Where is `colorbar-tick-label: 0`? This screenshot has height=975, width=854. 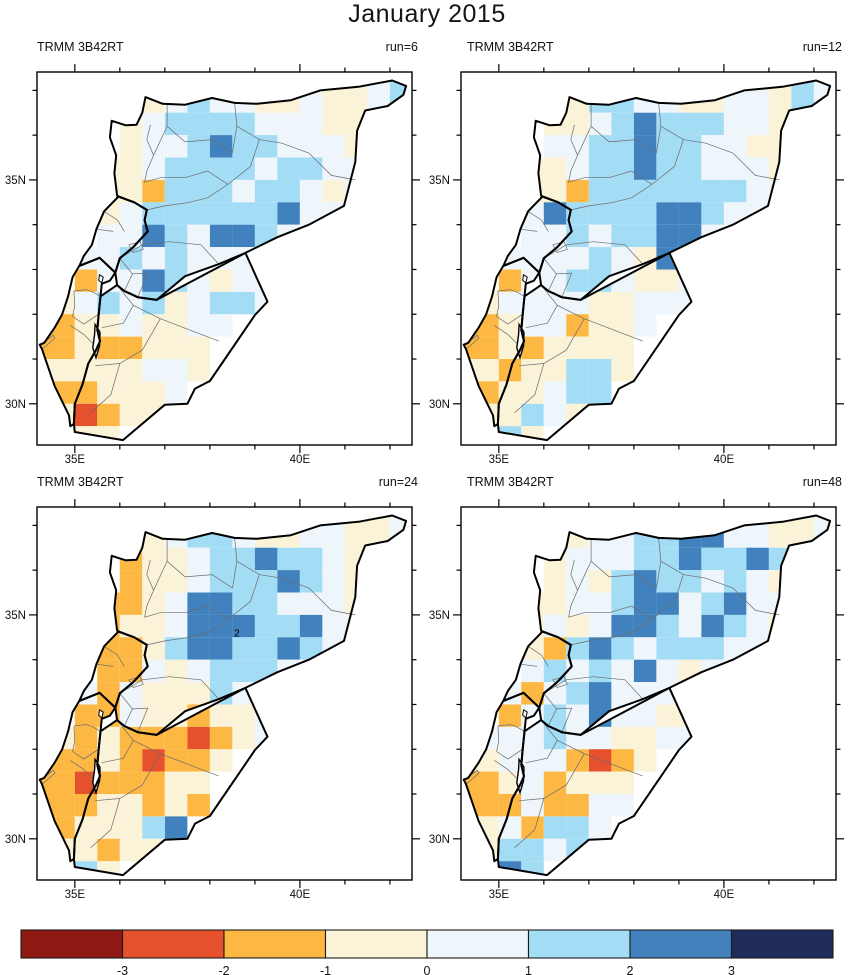 colorbar-tick-label: 0 is located at coordinates (427, 969).